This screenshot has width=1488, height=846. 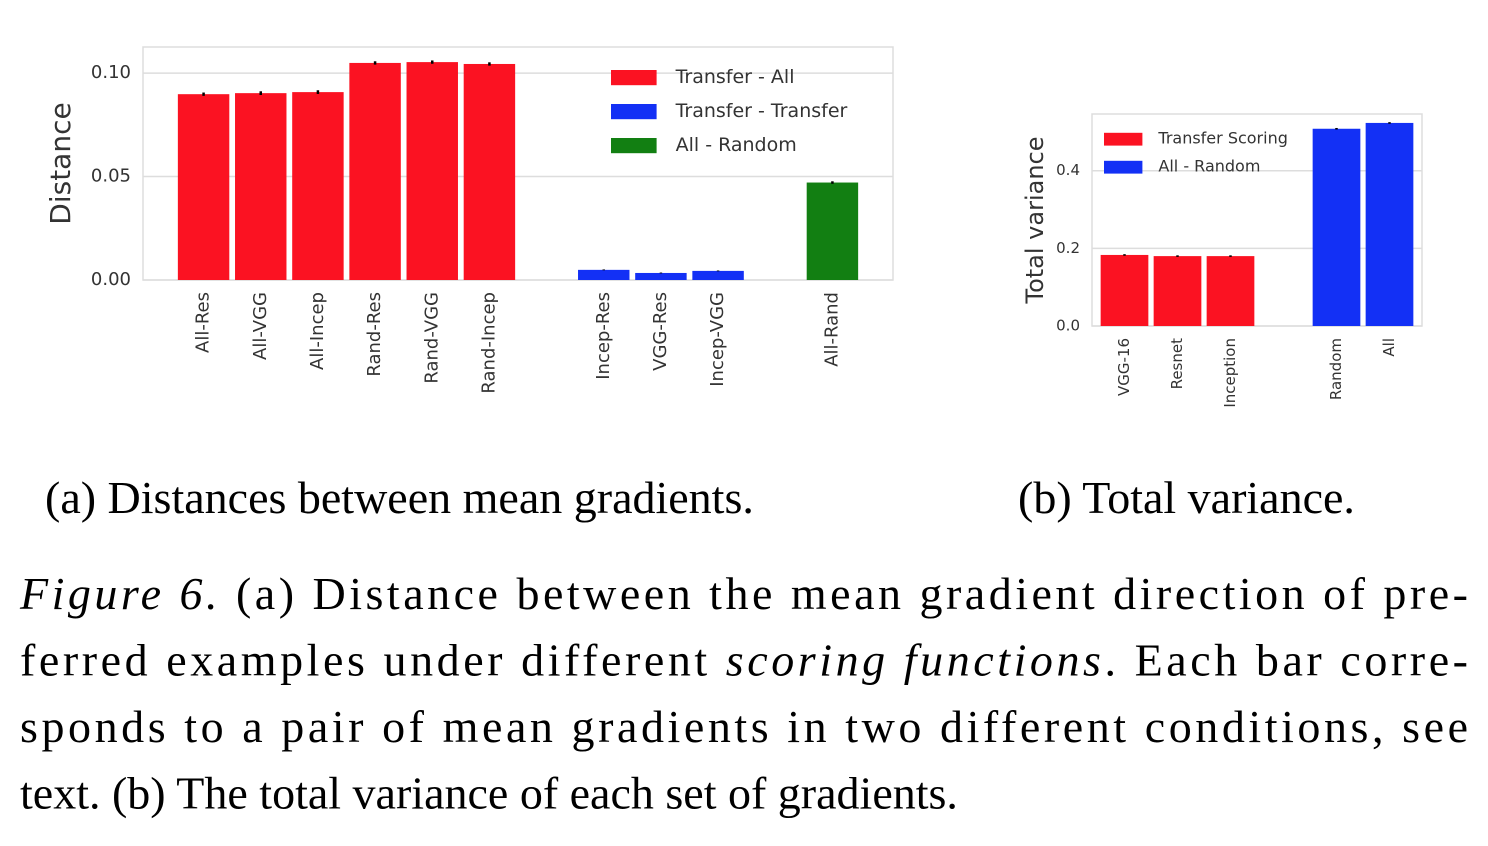 I want to click on caption-text: ferred examples under different, so click(x=371, y=660).